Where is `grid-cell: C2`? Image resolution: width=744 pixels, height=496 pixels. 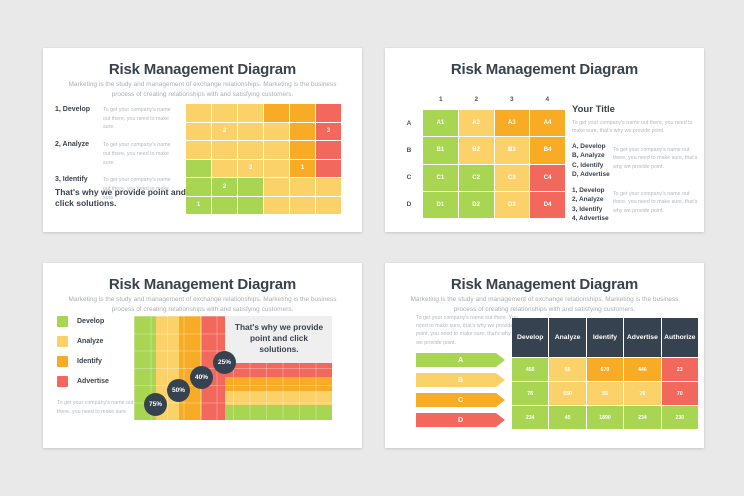 grid-cell: C2 is located at coordinates (476, 177).